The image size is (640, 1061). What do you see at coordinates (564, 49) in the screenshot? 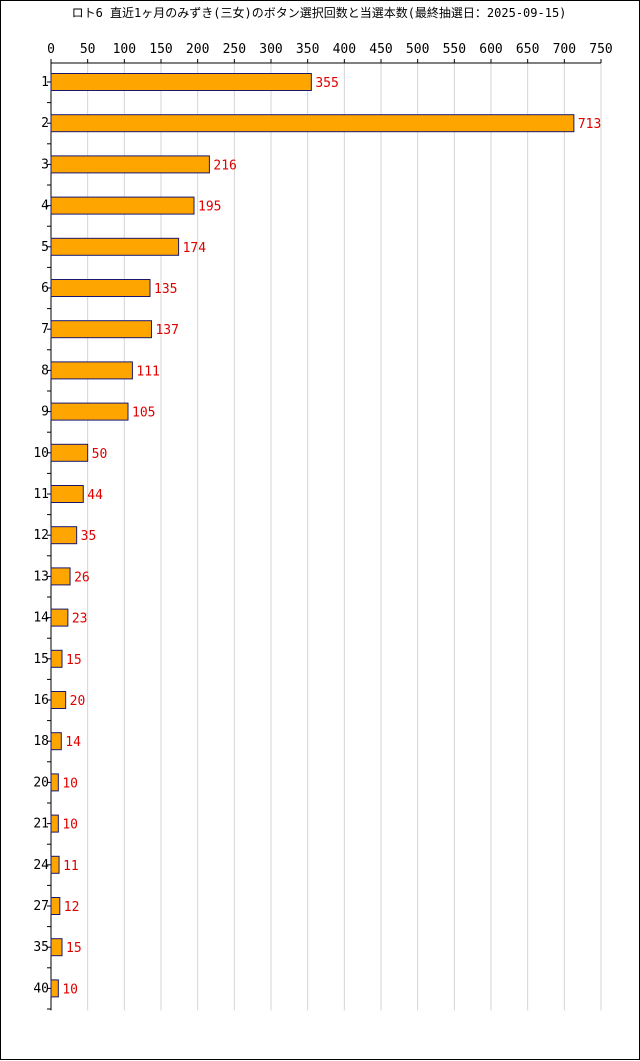
I see `x-tick-label: 700` at bounding box center [564, 49].